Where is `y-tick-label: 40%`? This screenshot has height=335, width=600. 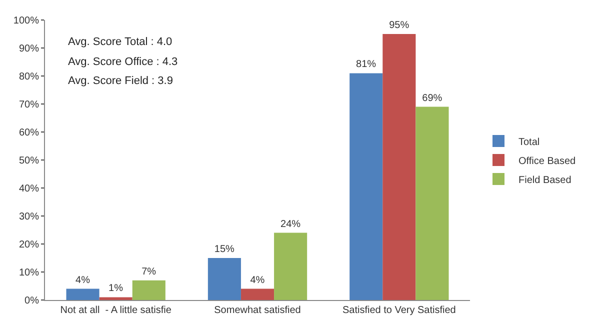
y-tick-label: 40% is located at coordinates (29, 189).